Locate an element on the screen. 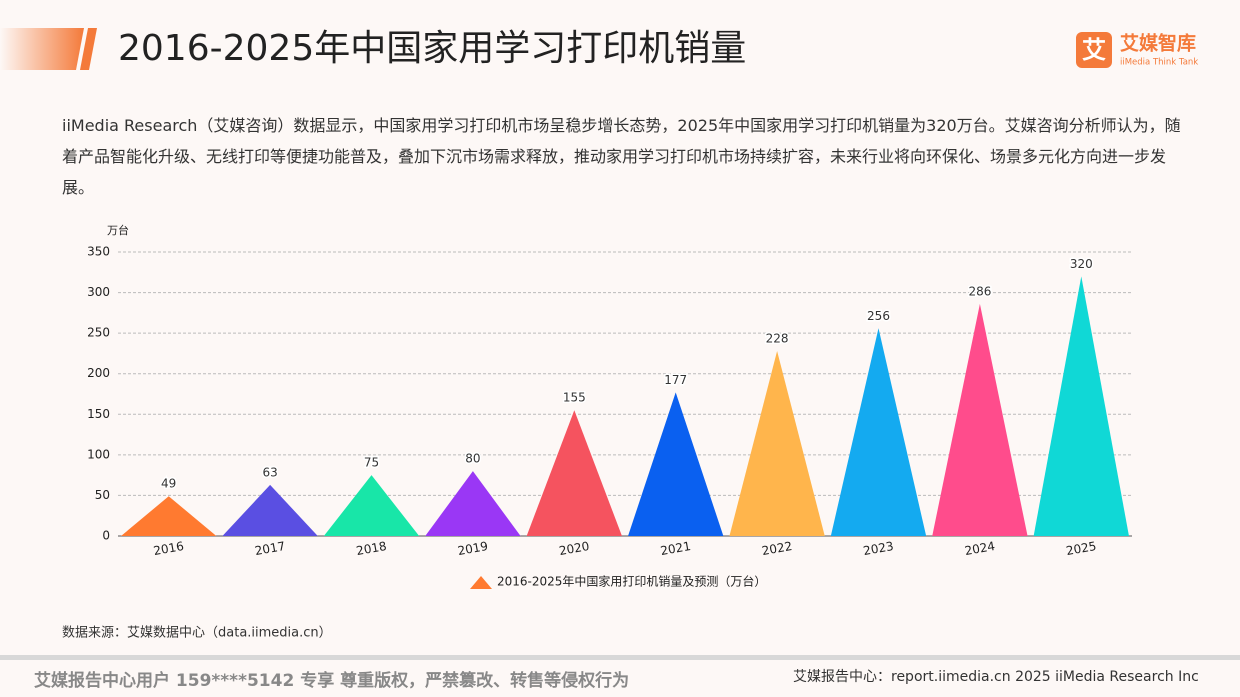  value-label: 228 is located at coordinates (777, 338).